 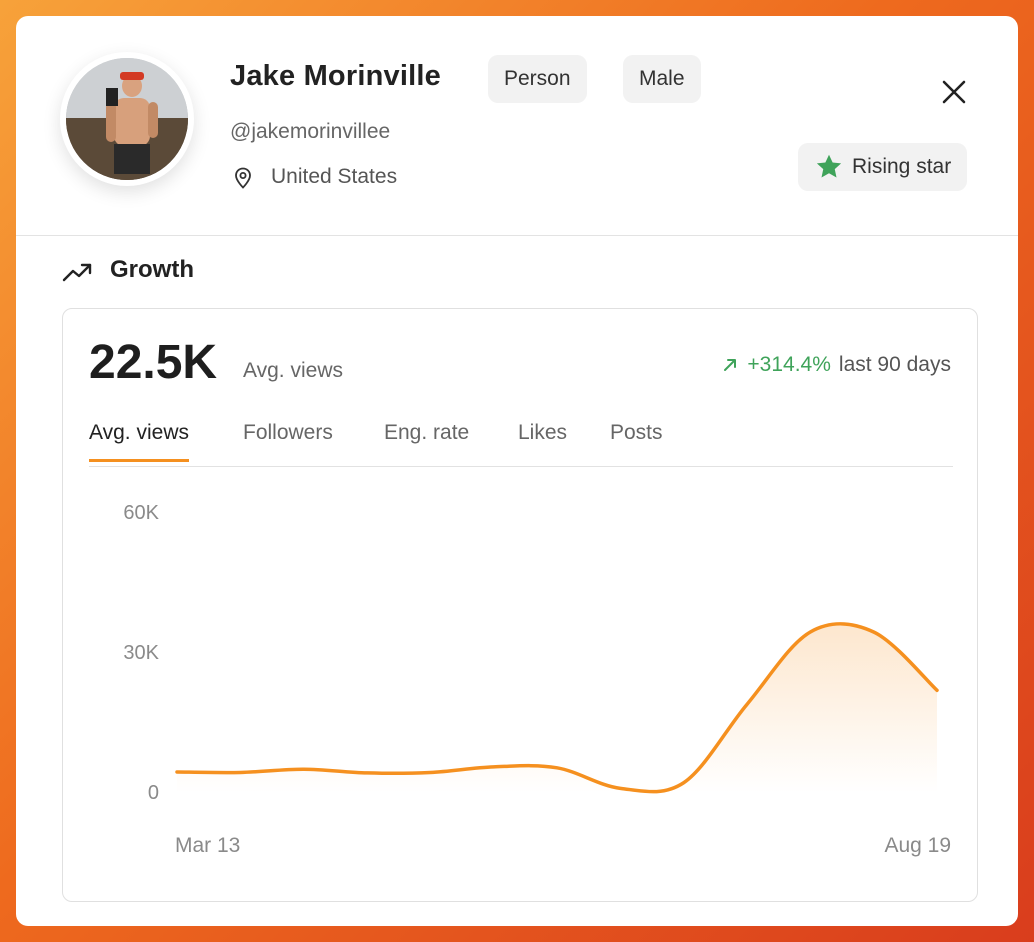 What do you see at coordinates (517, 235) in the screenshot?
I see `header-divider` at bounding box center [517, 235].